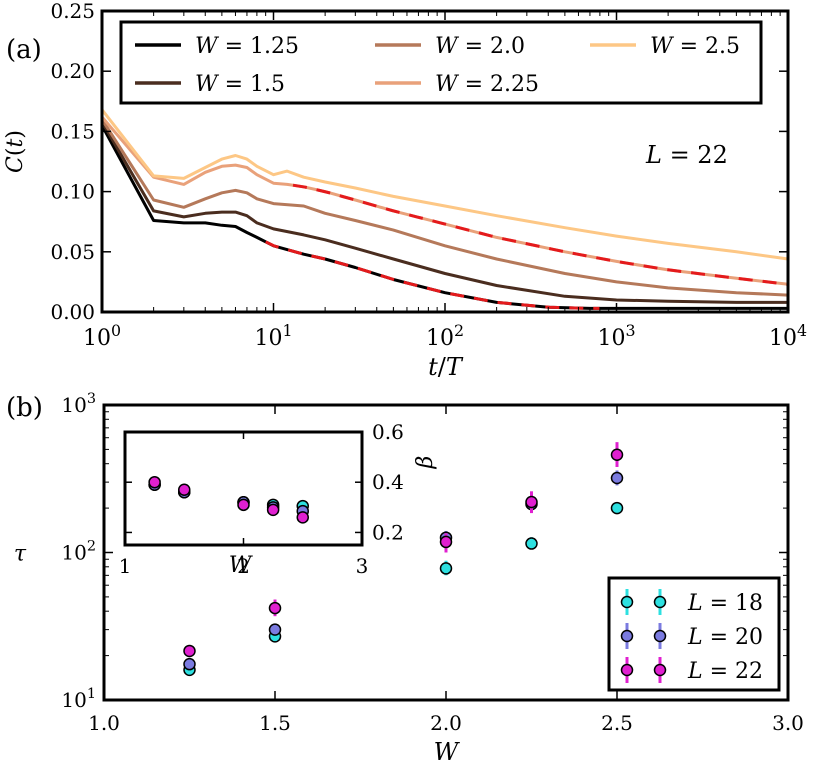  What do you see at coordinates (275, 723) in the screenshot?
I see `x-tick-label-1: 1.5` at bounding box center [275, 723].